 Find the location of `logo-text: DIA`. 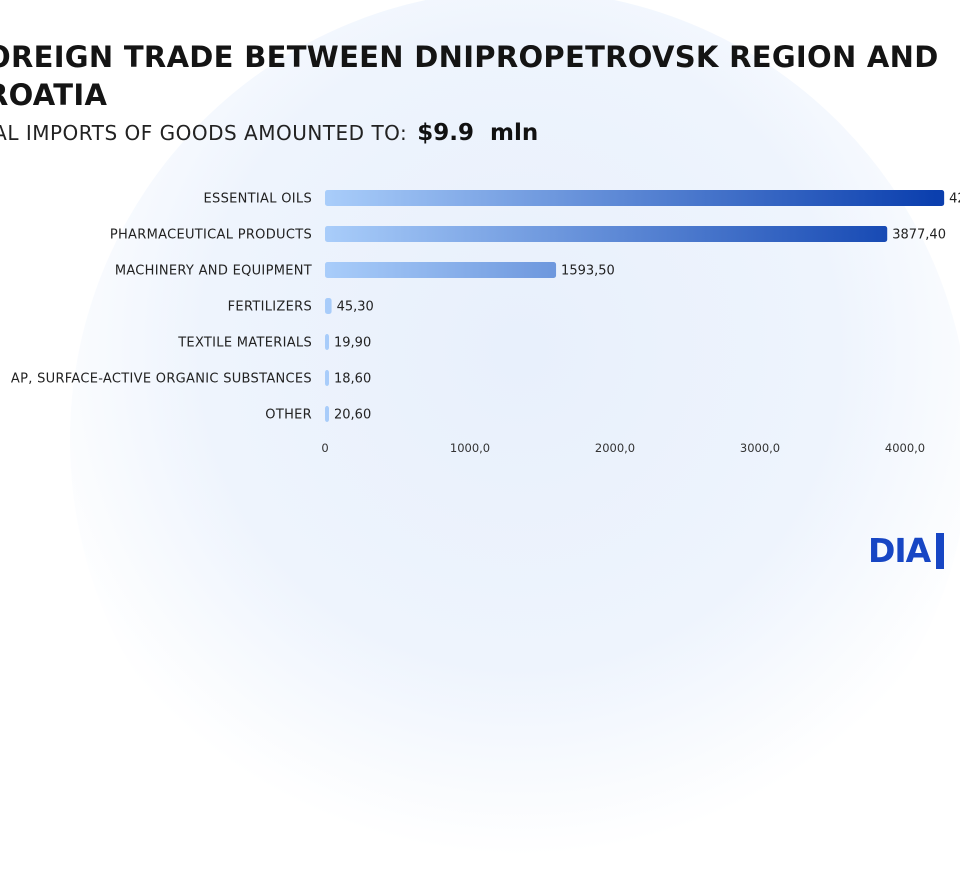

logo-text: DIA is located at coordinates (899, 550).